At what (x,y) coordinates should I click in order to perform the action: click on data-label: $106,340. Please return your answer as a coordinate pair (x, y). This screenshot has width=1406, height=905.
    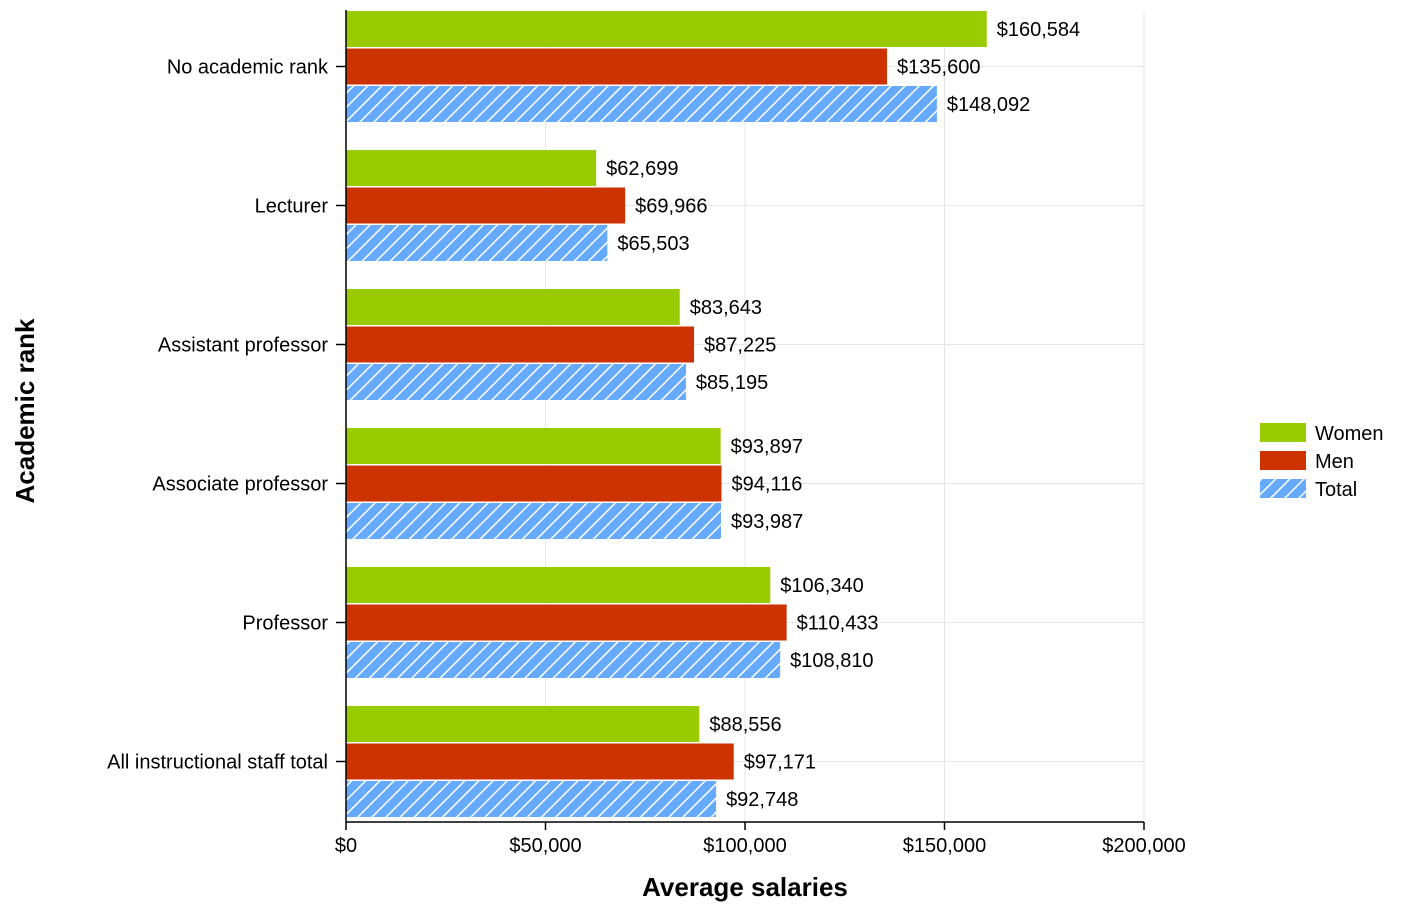
    Looking at the image, I should click on (821, 586).